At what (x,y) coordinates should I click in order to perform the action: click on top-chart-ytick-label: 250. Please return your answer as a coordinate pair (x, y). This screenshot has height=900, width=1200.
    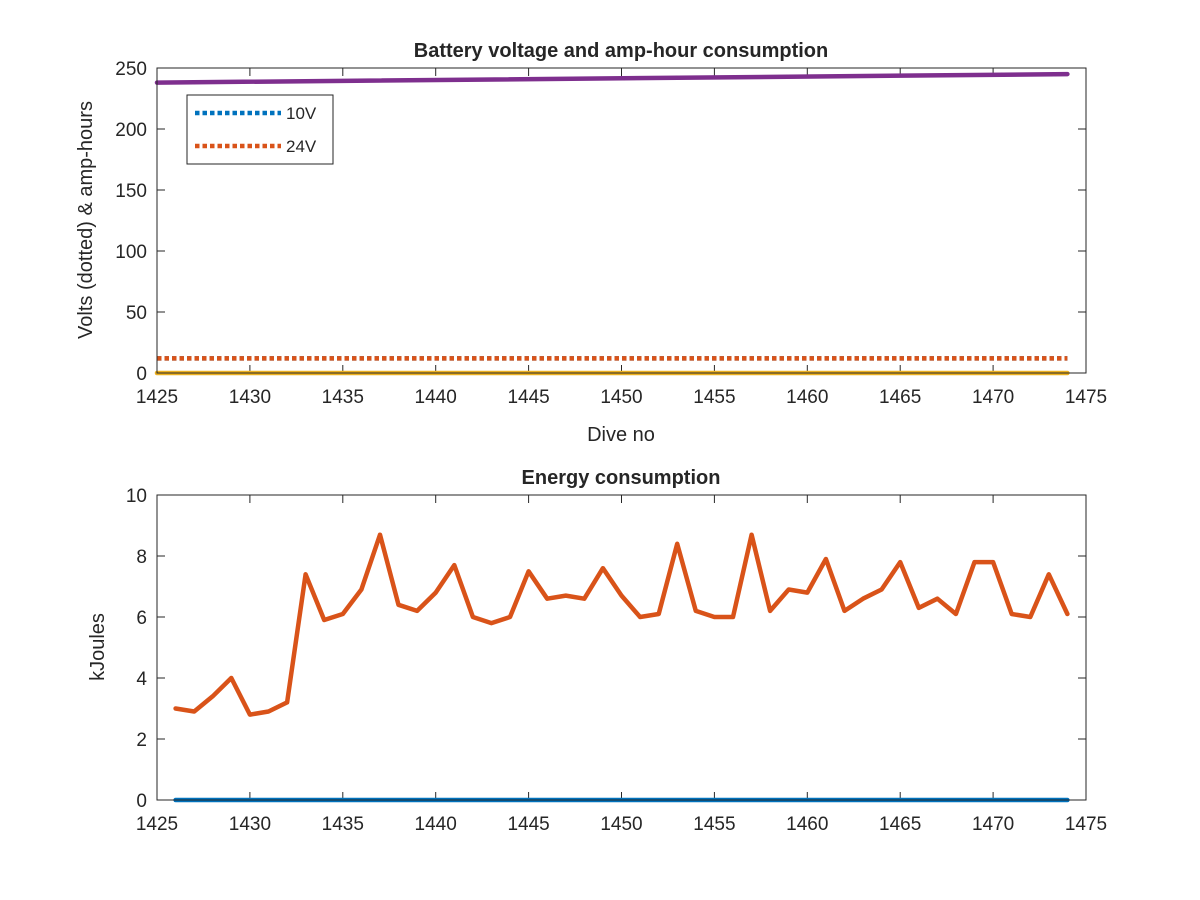
    Looking at the image, I should click on (131, 69).